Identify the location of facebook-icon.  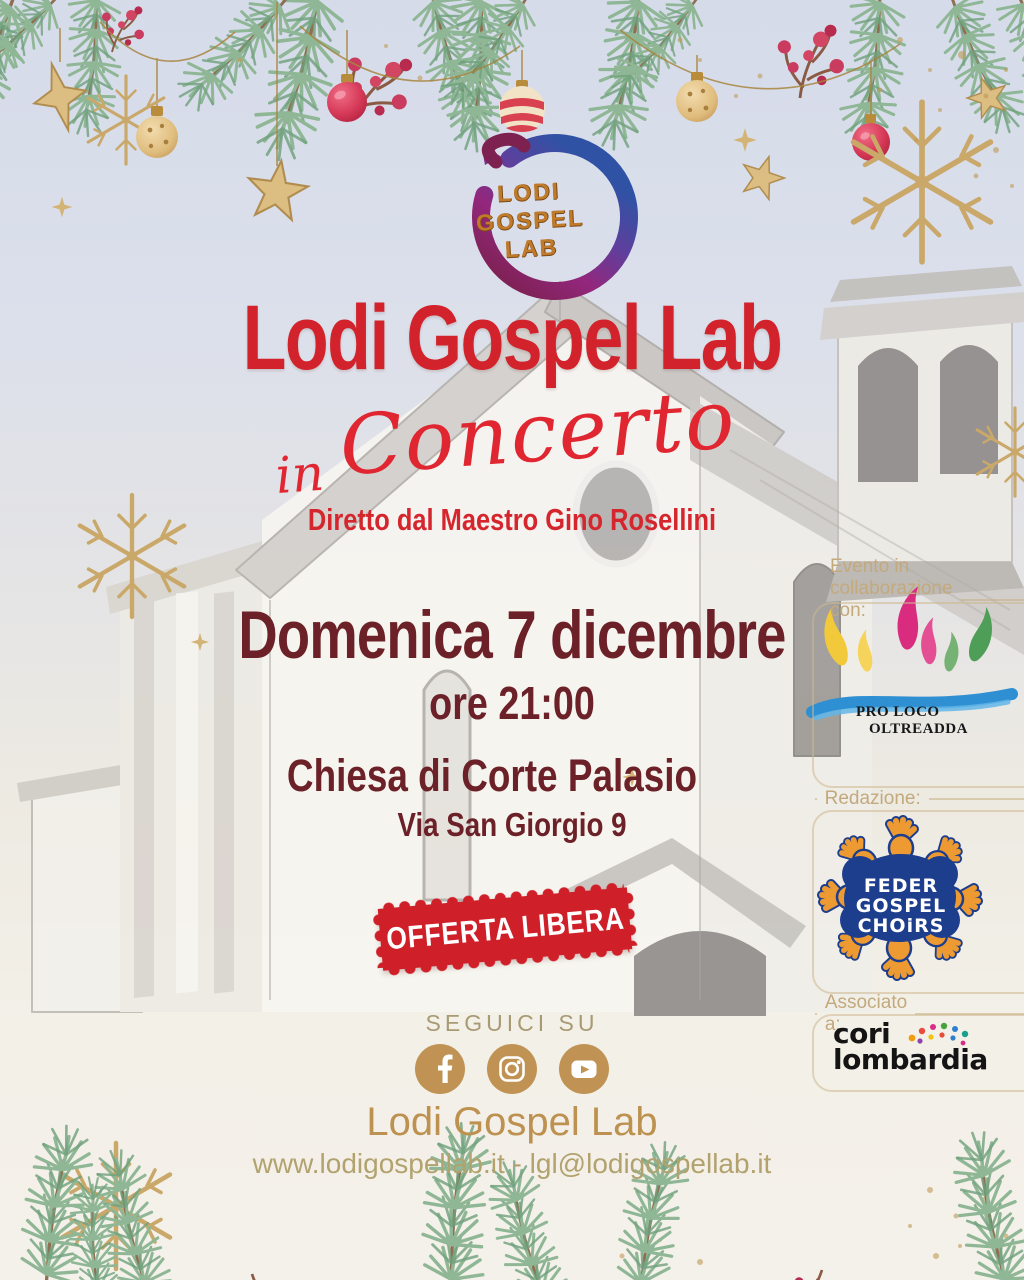
(440, 1069).